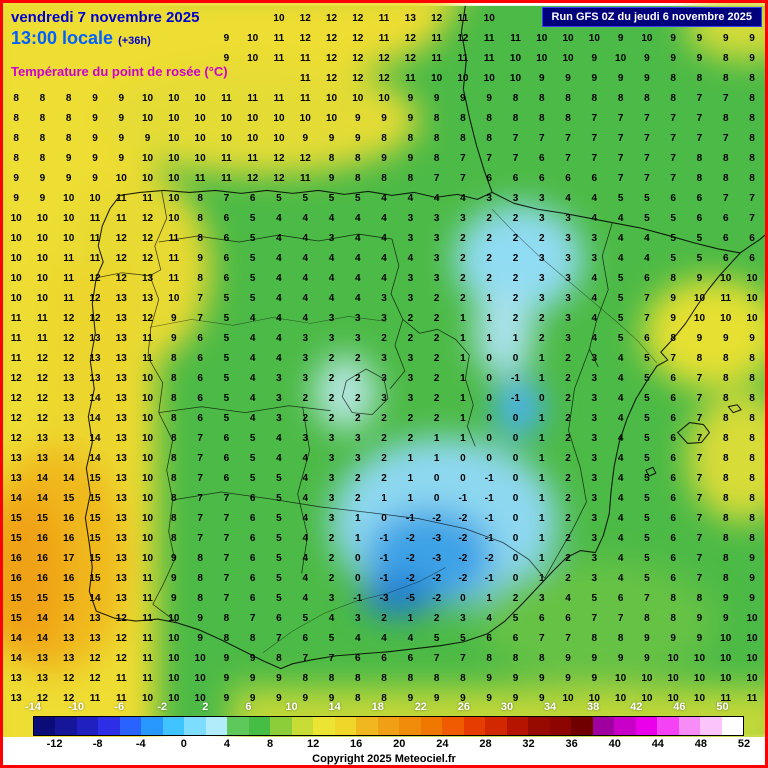 Image resolution: width=768 pixels, height=768 pixels. What do you see at coordinates (515, 19) in the screenshot?
I see `grid-value` at bounding box center [515, 19].